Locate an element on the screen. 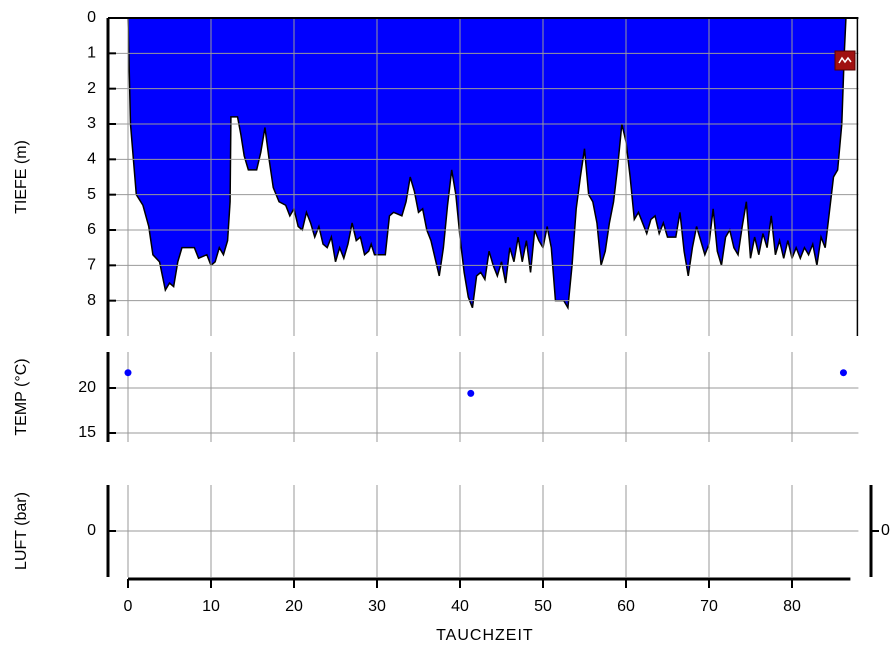 The width and height of the screenshot is (890, 653). y2-tick-label: 0 is located at coordinates (885, 530).